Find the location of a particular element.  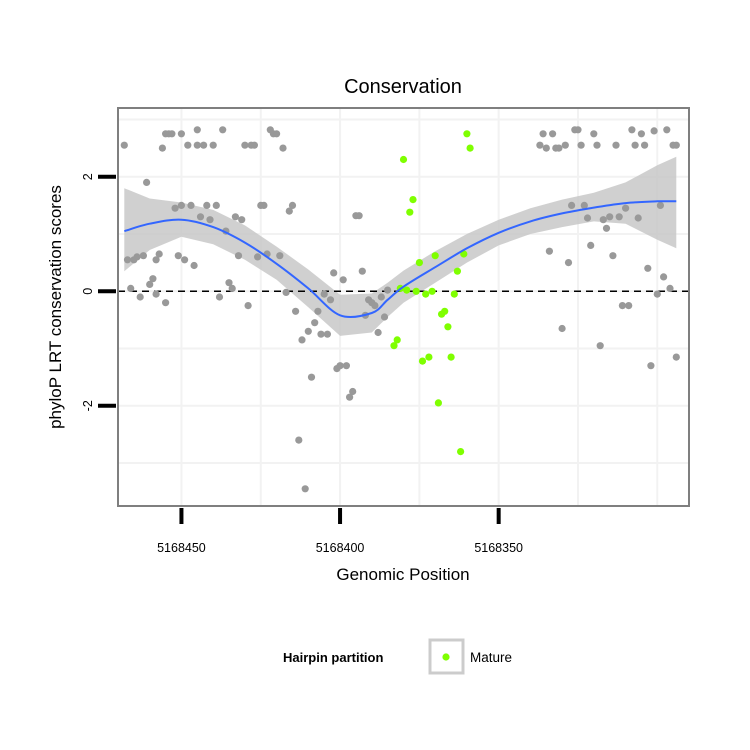

legend: Hairpin partition Mature is located at coordinates (397, 656).